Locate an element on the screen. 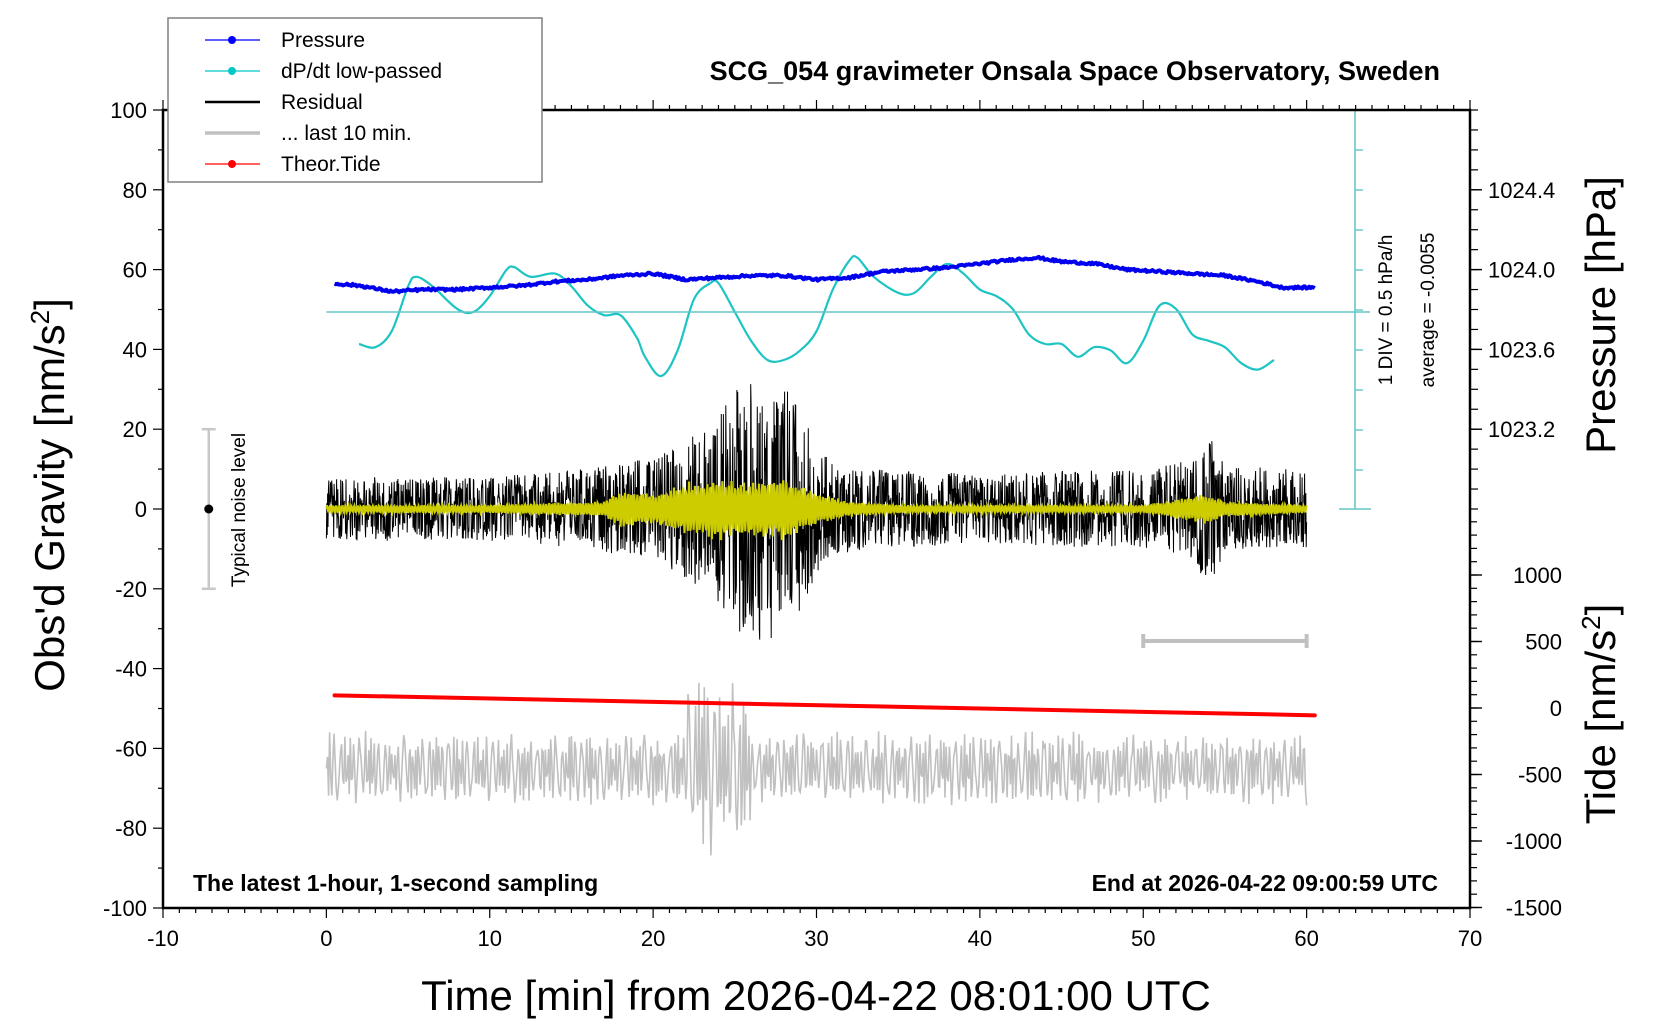  dpdt-average-label: average = -0.0055 is located at coordinates (1428, 310).